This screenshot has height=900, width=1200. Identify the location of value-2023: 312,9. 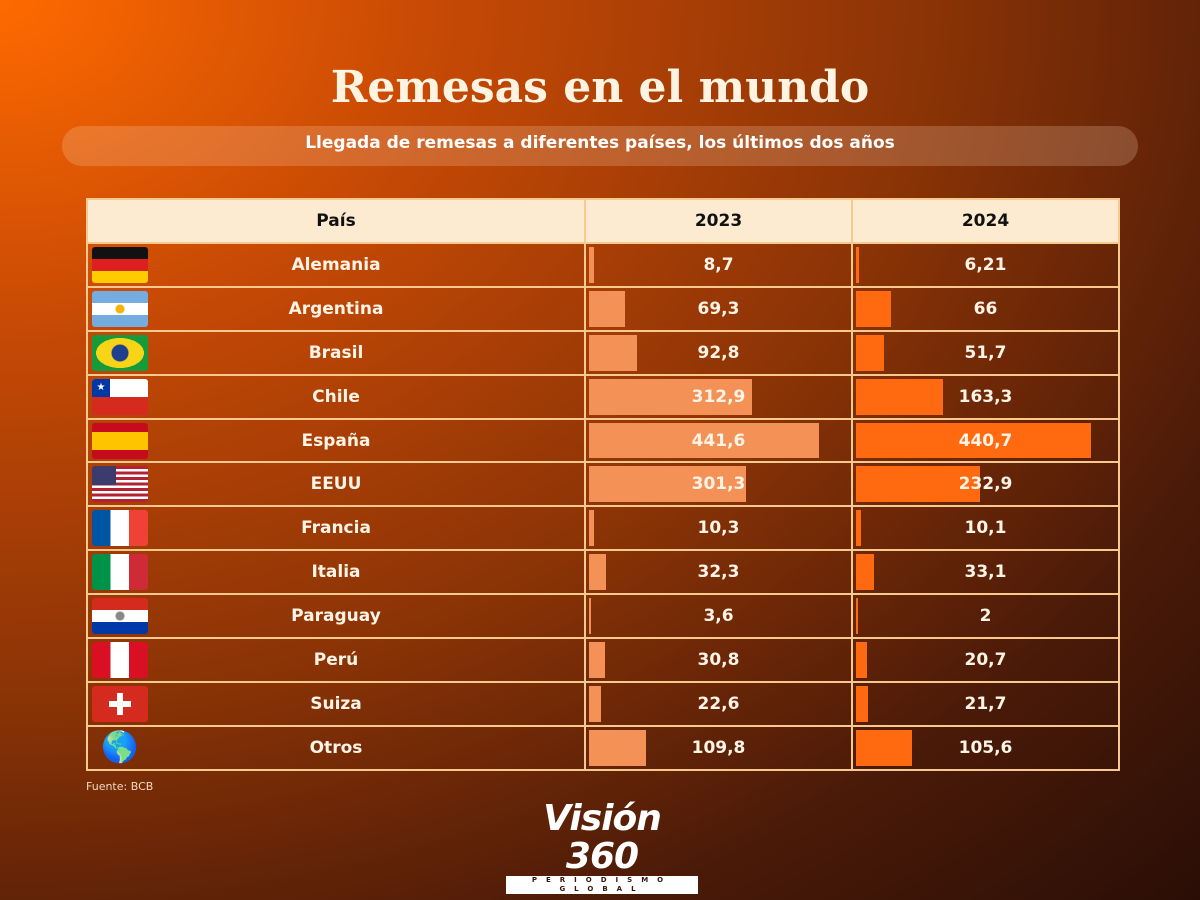
(718, 396).